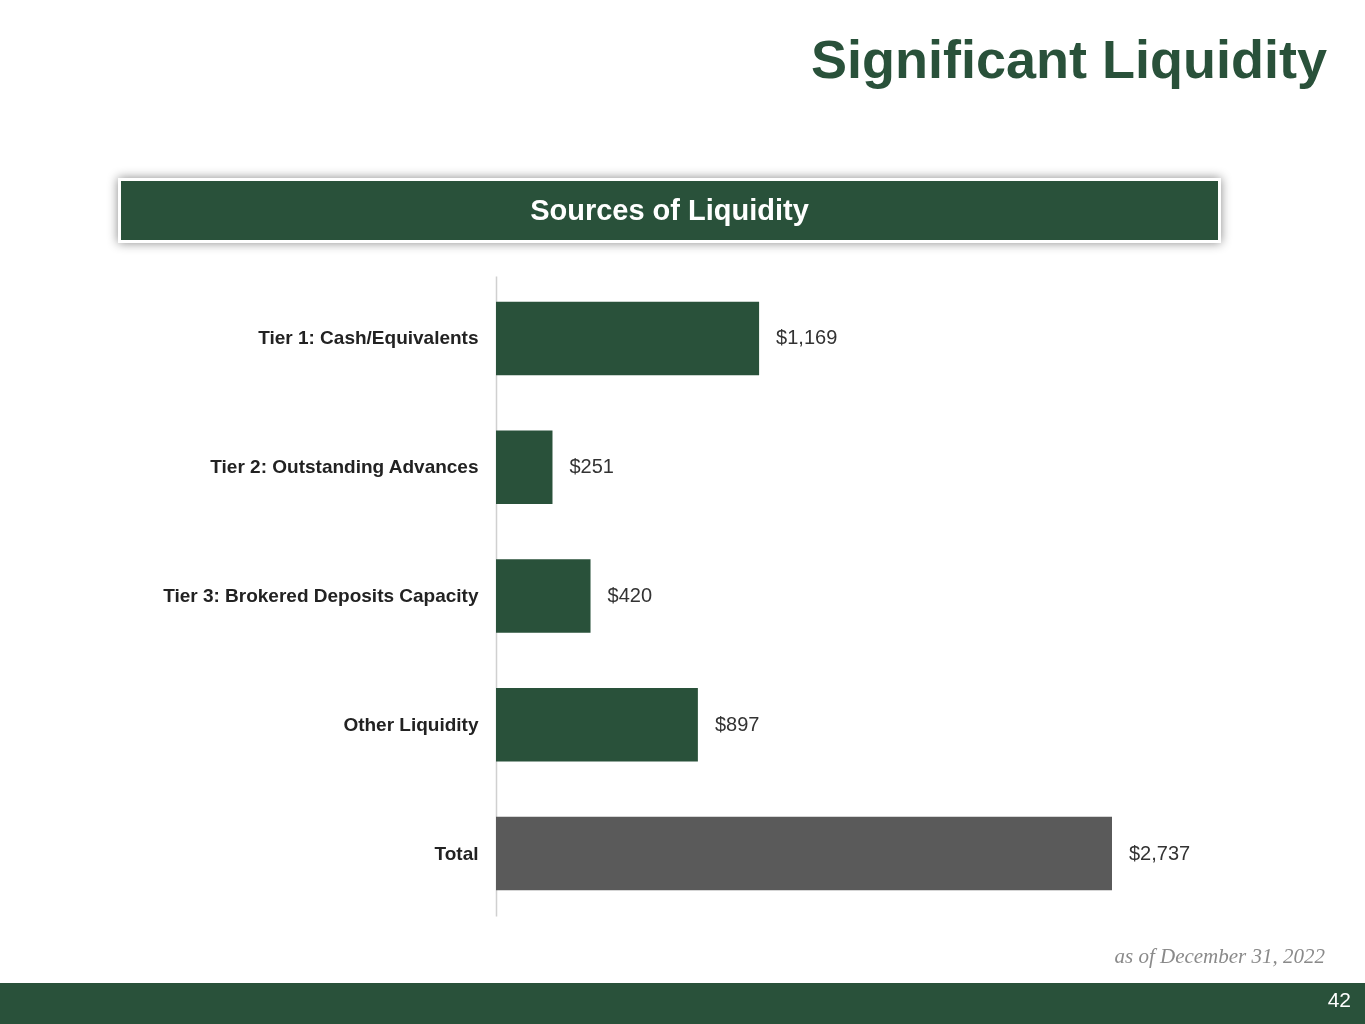 The width and height of the screenshot is (1365, 1024). What do you see at coordinates (737, 723) in the screenshot?
I see `data-label: $897` at bounding box center [737, 723].